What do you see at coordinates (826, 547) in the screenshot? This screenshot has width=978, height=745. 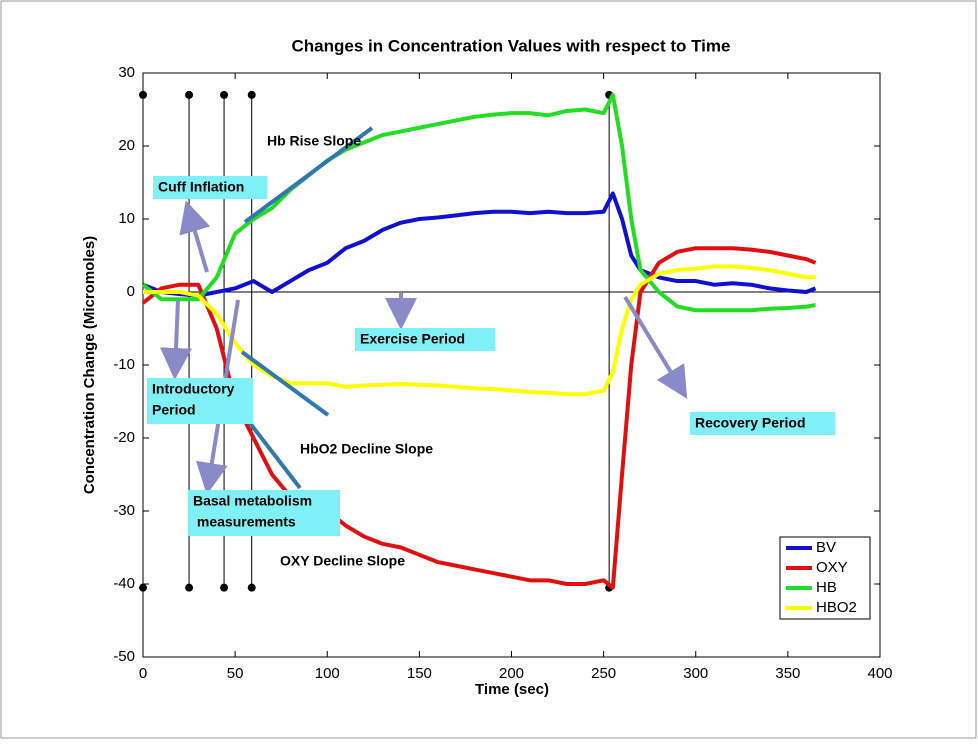 I see `legend-label: BV` at bounding box center [826, 547].